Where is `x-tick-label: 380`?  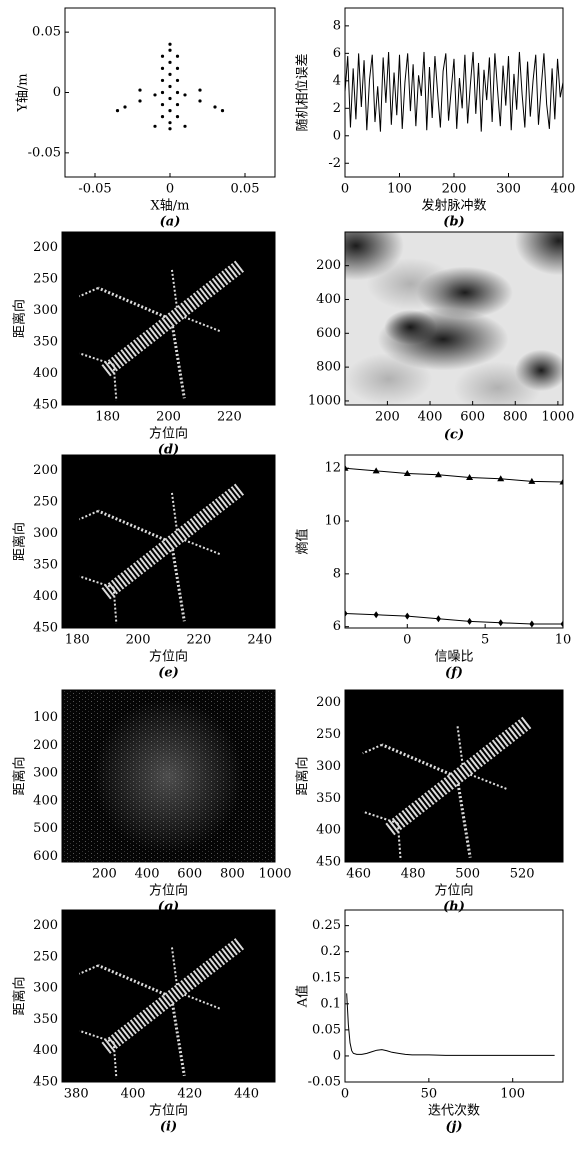
x-tick-label: 380 is located at coordinates (76, 1094).